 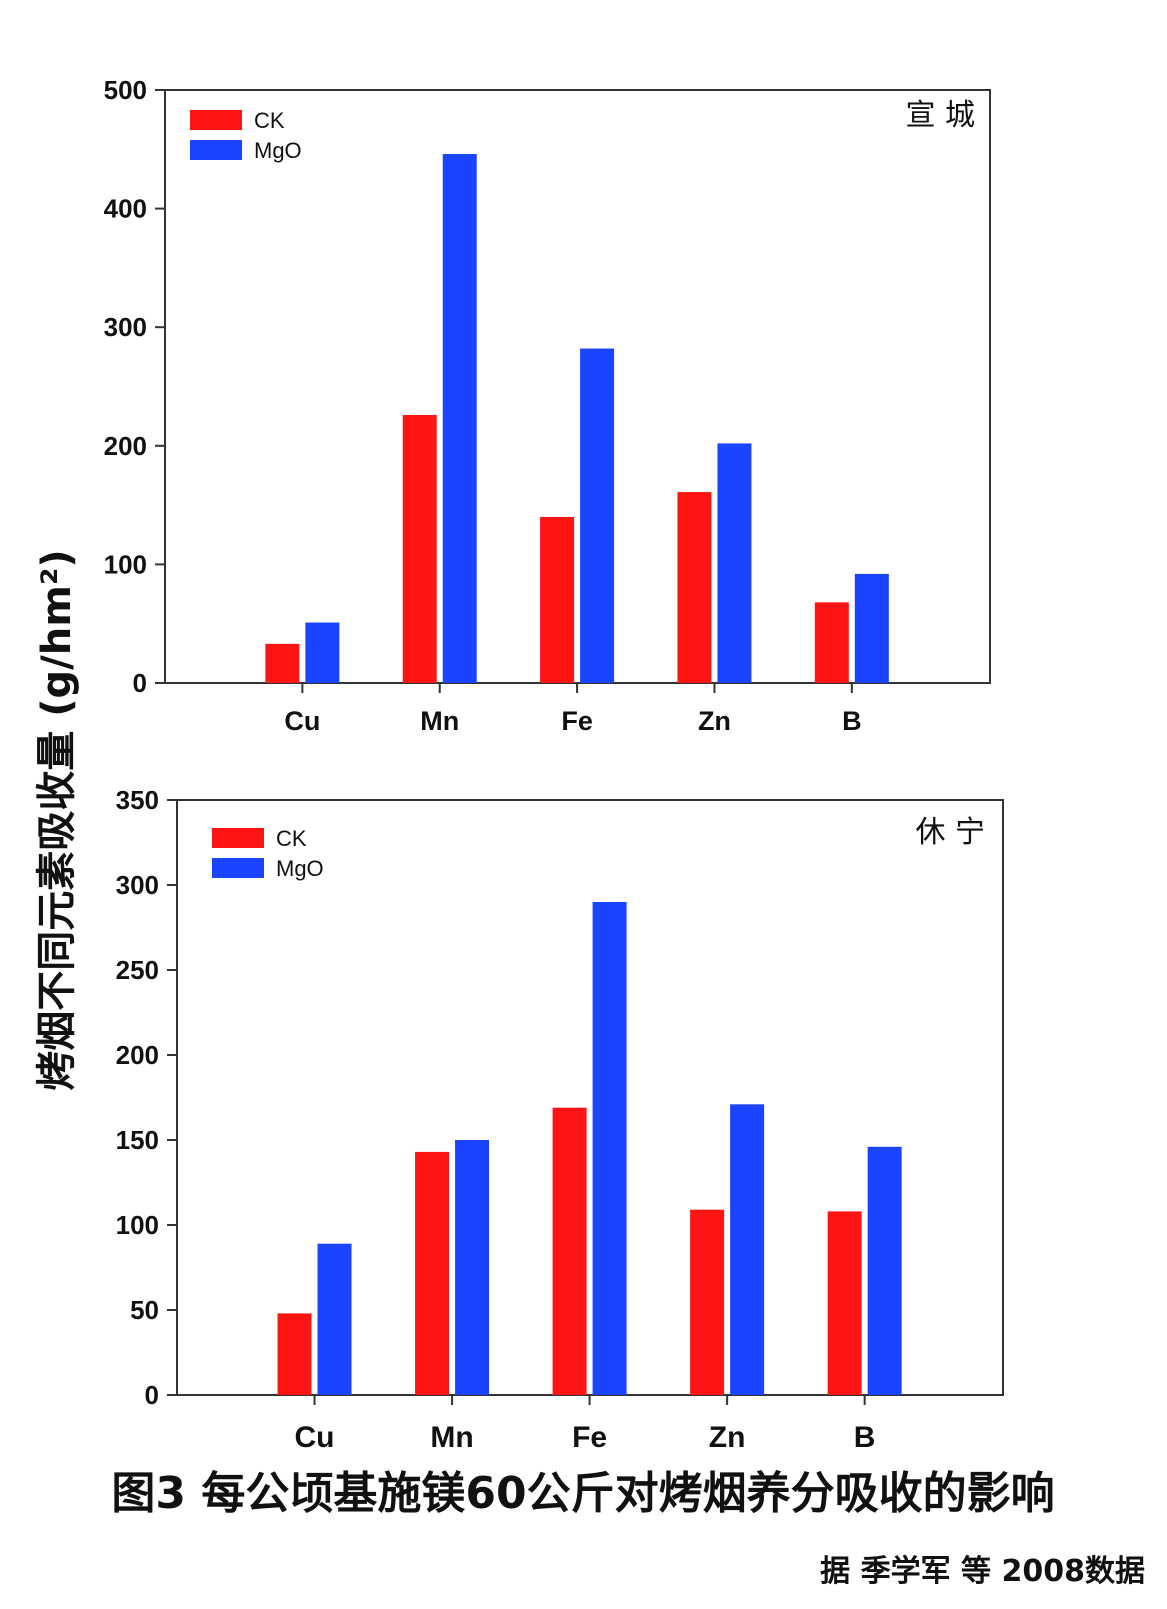 What do you see at coordinates (125, 209) in the screenshot?
I see `y-tick-label: 400` at bounding box center [125, 209].